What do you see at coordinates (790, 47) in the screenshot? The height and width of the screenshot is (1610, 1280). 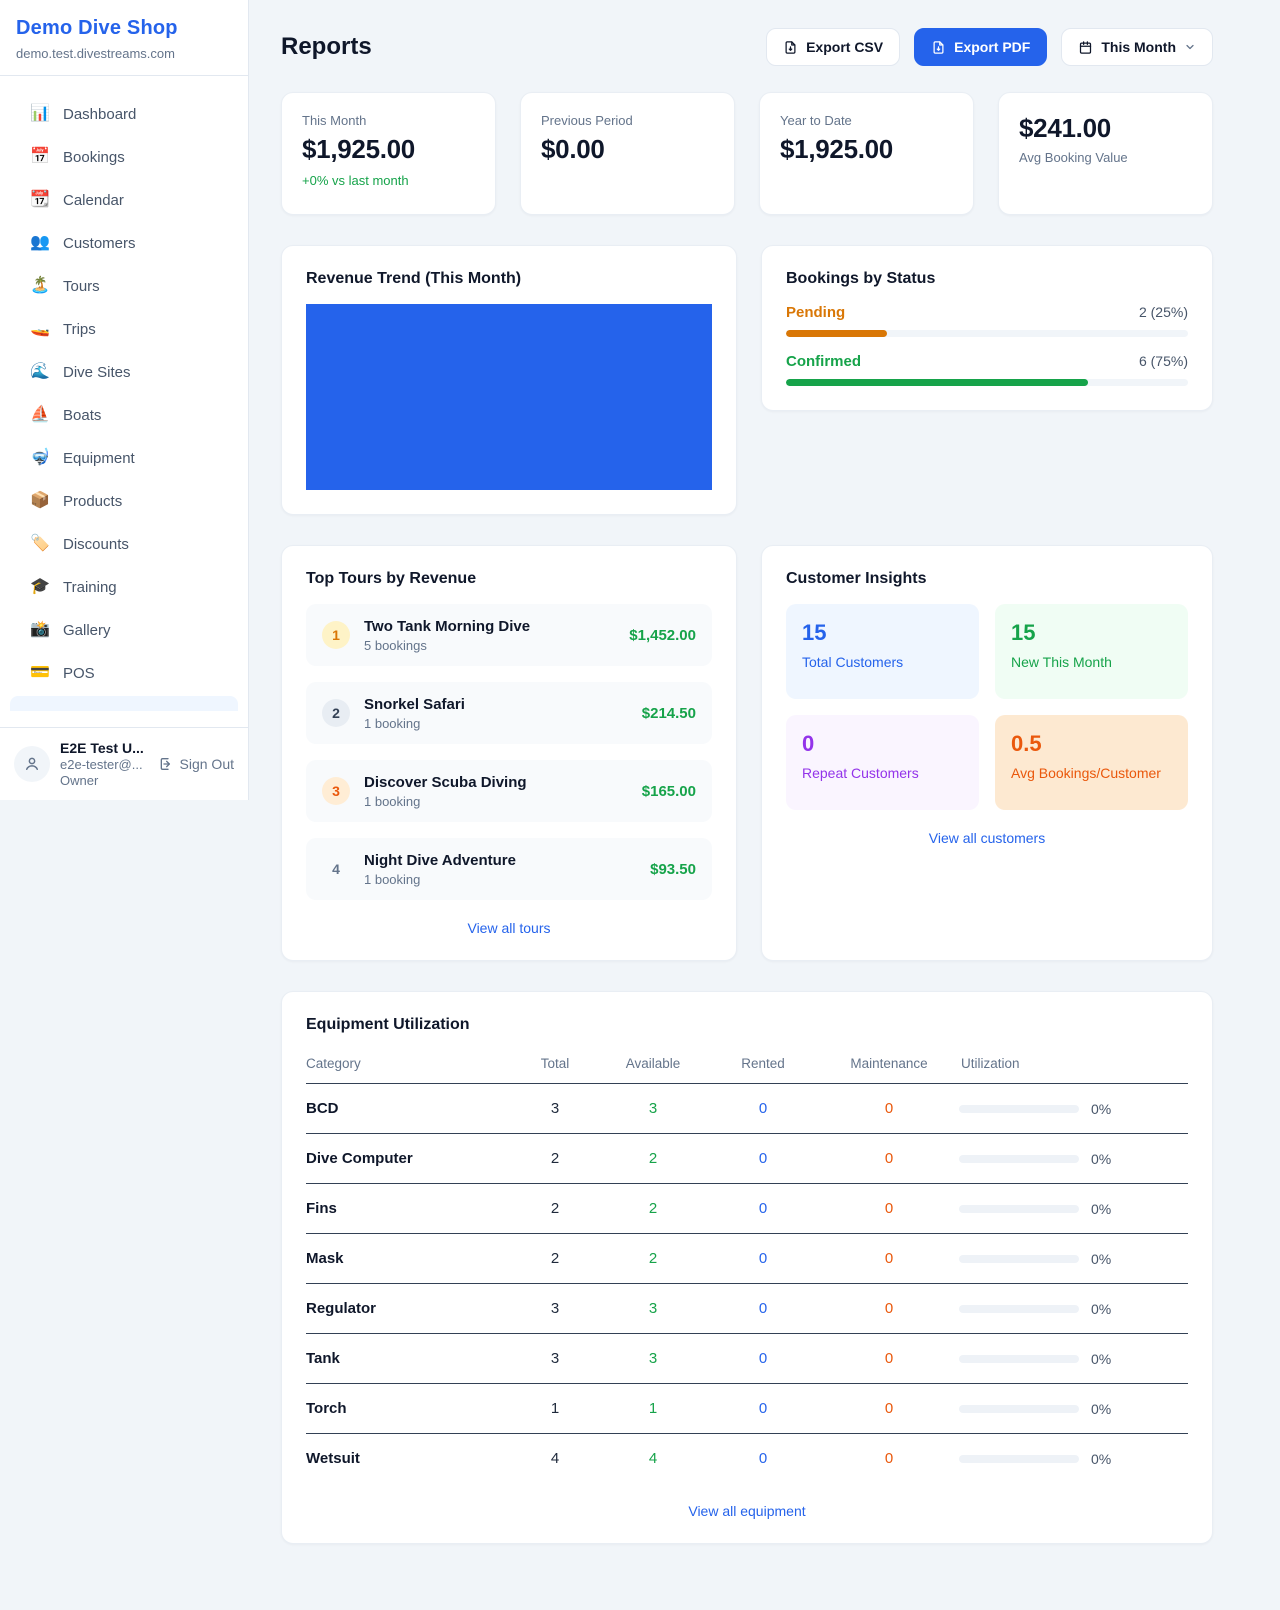 I see `export-csv-icon` at bounding box center [790, 47].